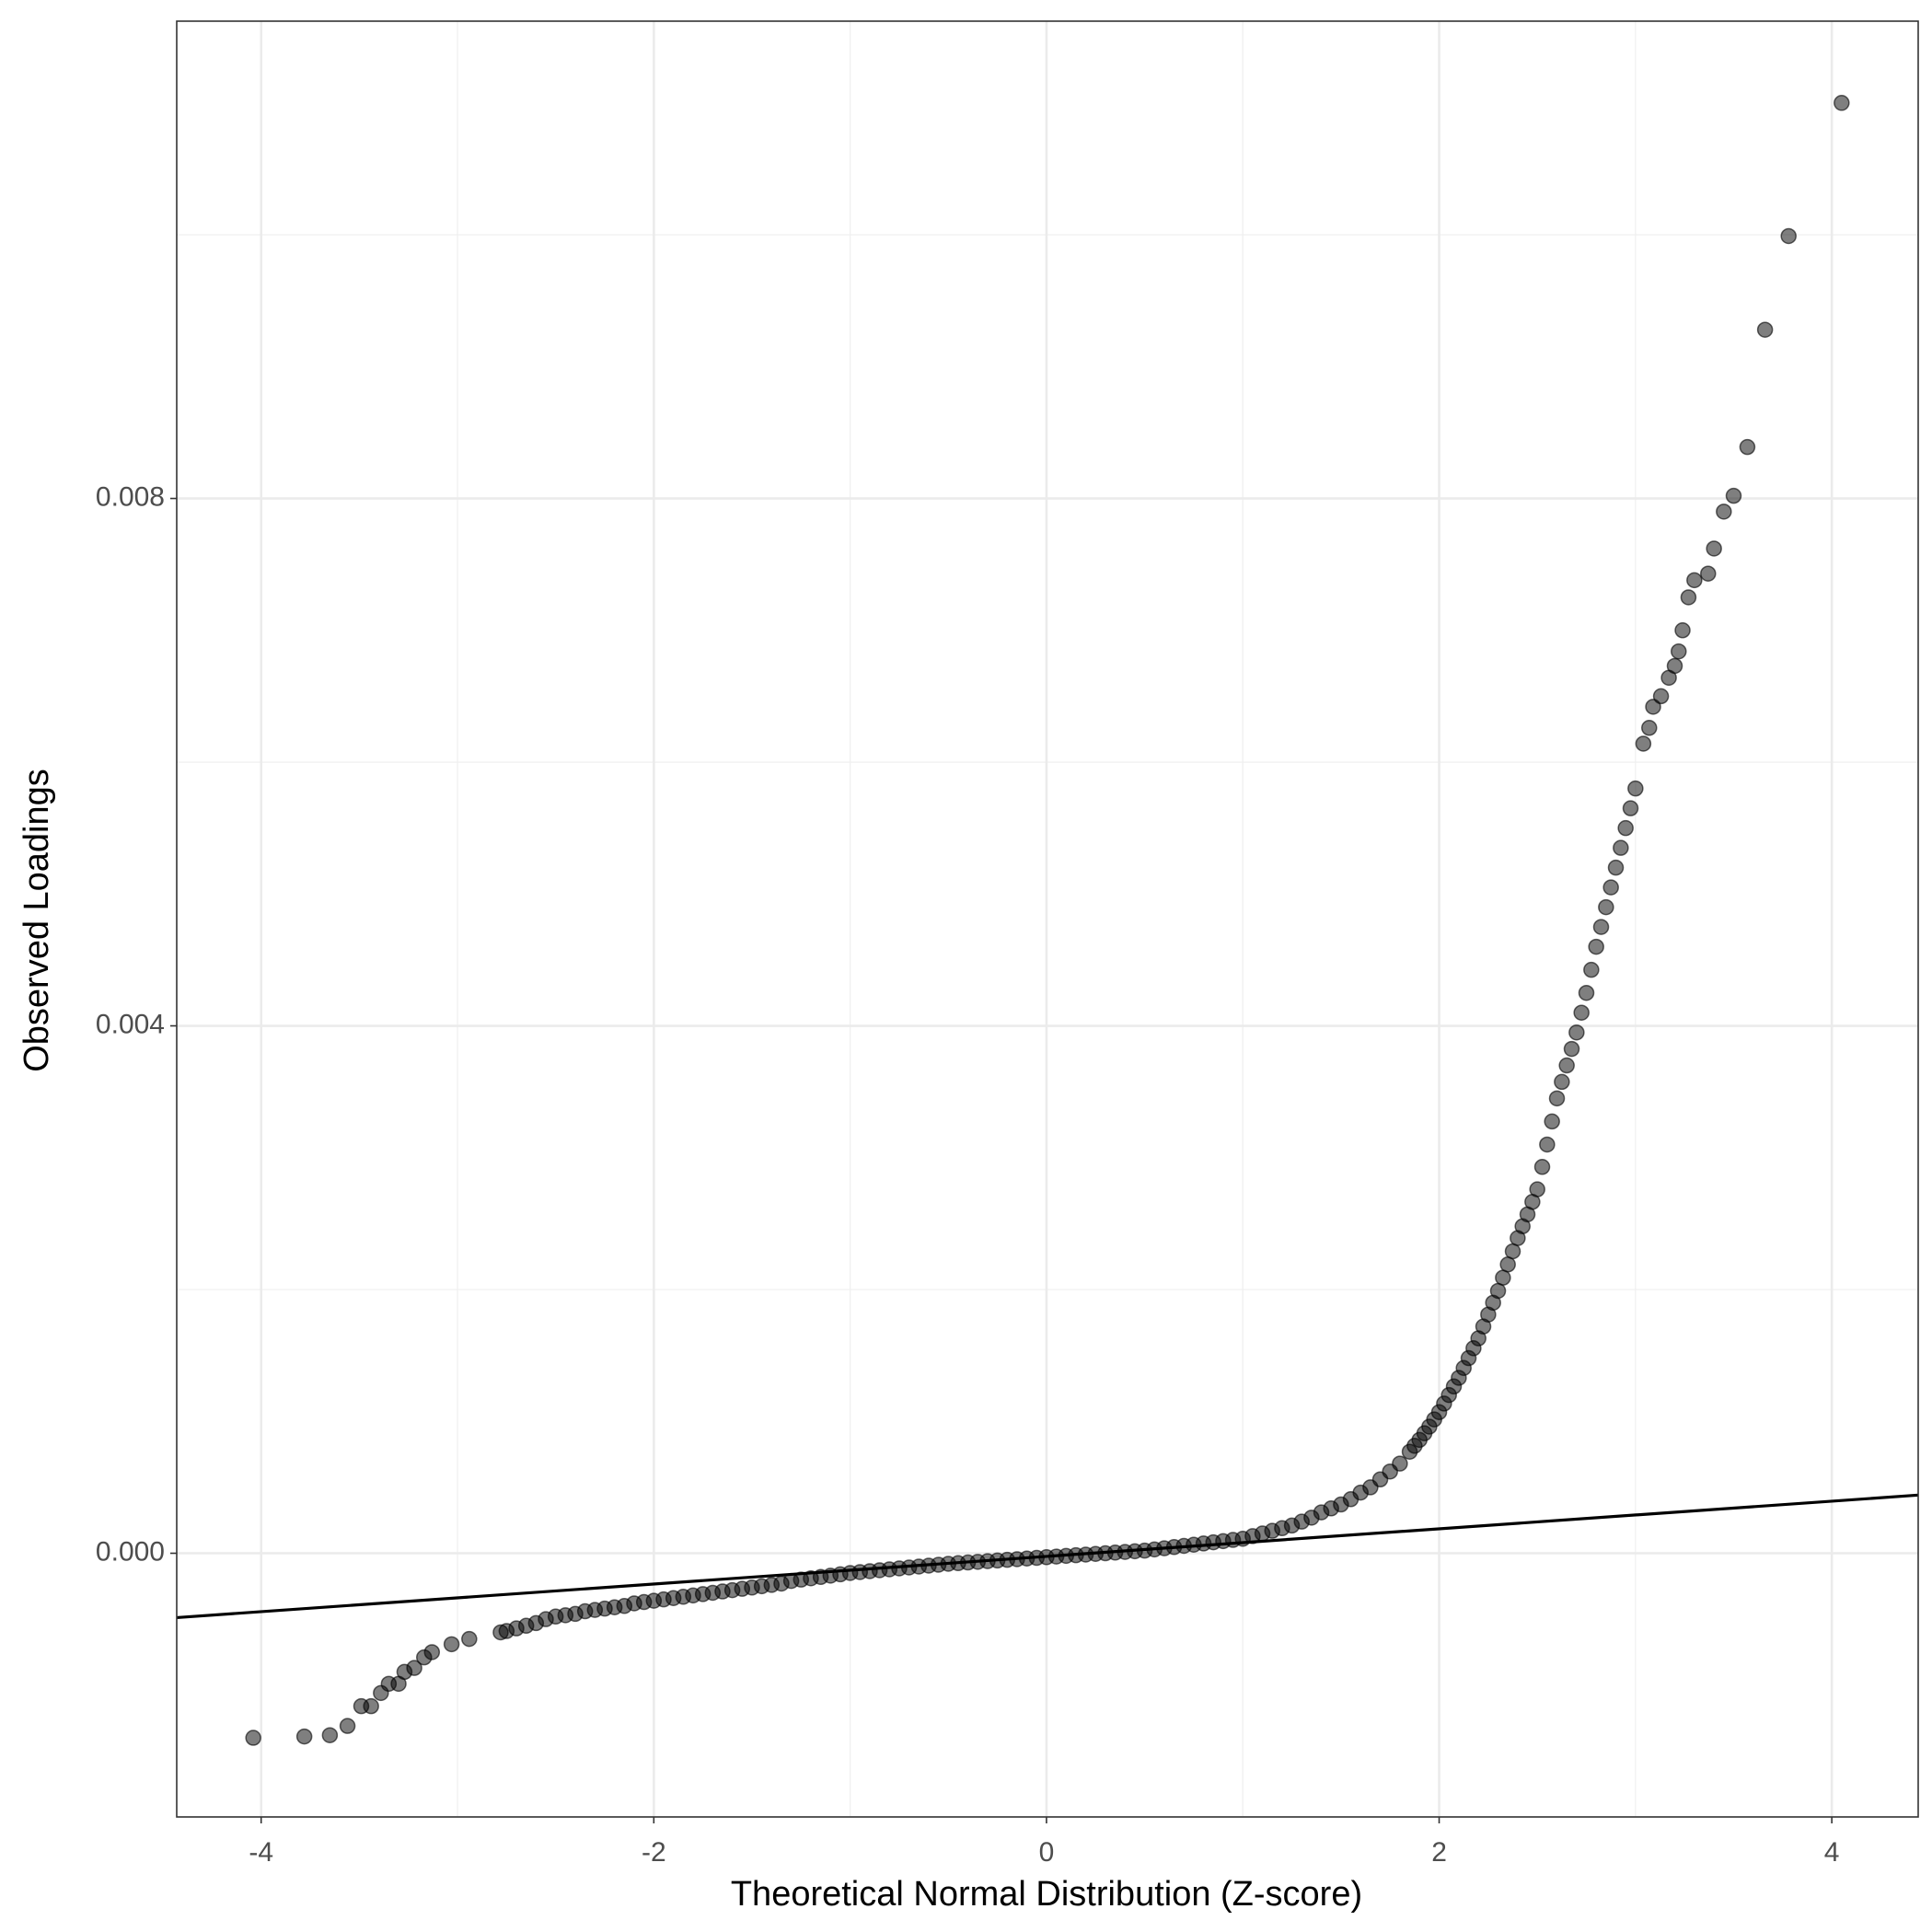 This screenshot has height=1932, width=1932. Describe the element at coordinates (1439, 1853) in the screenshot. I see `x-tick-label: 2` at that location.